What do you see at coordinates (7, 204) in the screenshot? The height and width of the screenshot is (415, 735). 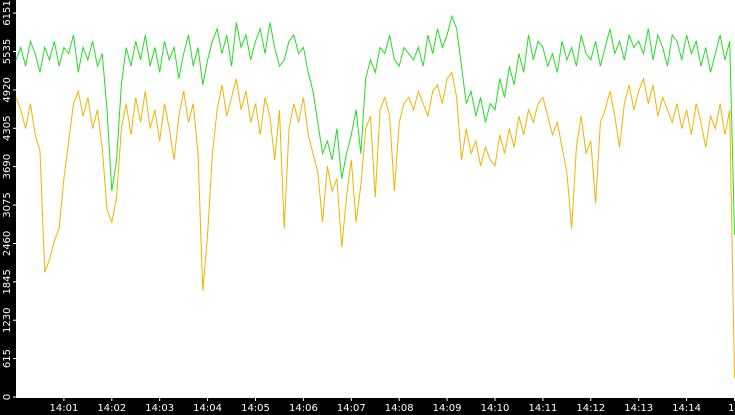 I see `y-tick-label: 3075` at bounding box center [7, 204].